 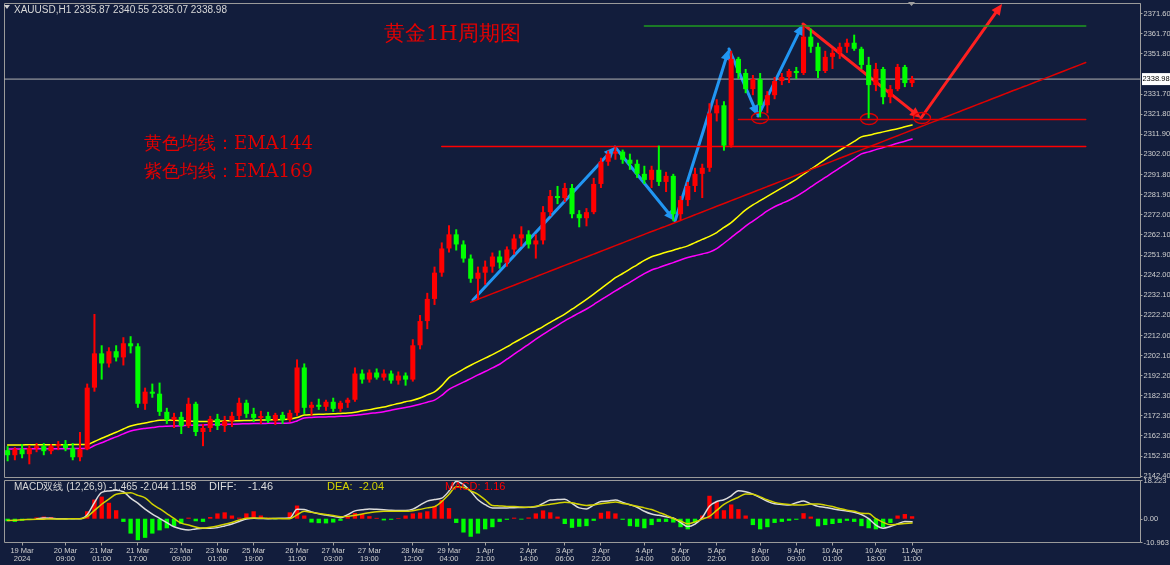 I want to click on annotation: XAUUSD,H1 2335.87 2340.55 2335.07 2338.98, so click(x=121, y=9).